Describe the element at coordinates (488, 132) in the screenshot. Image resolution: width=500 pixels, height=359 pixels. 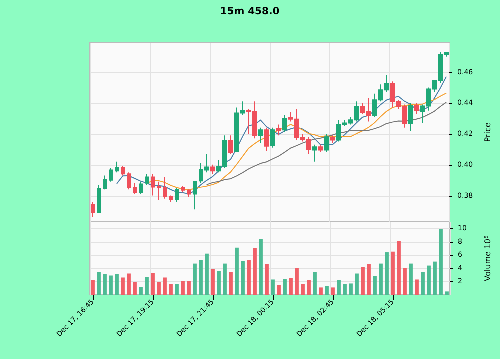
I see `y-axis-title: Price` at that location.